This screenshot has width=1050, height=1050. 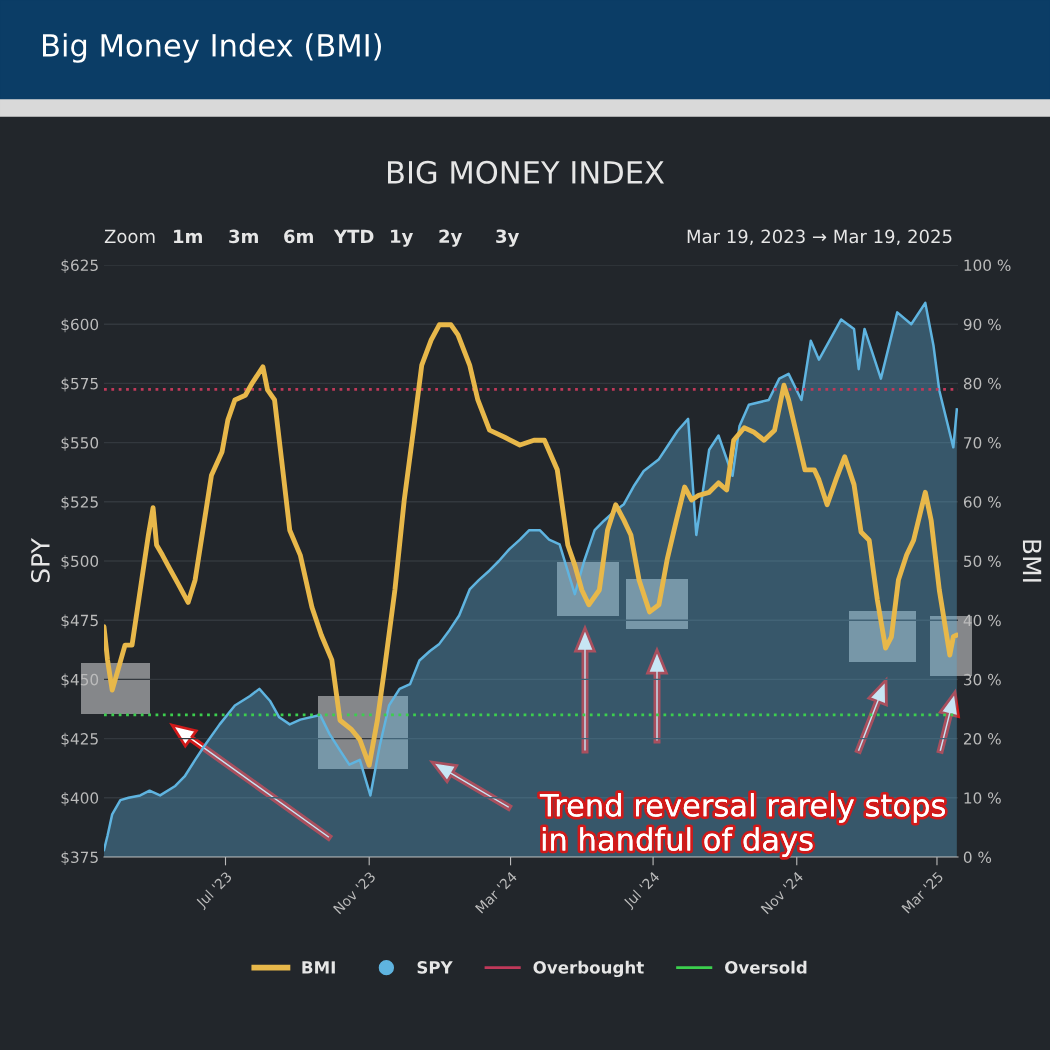 What do you see at coordinates (742, 825) in the screenshot?
I see `annotation: Trend reversal rarely stops in handful of days` at bounding box center [742, 825].